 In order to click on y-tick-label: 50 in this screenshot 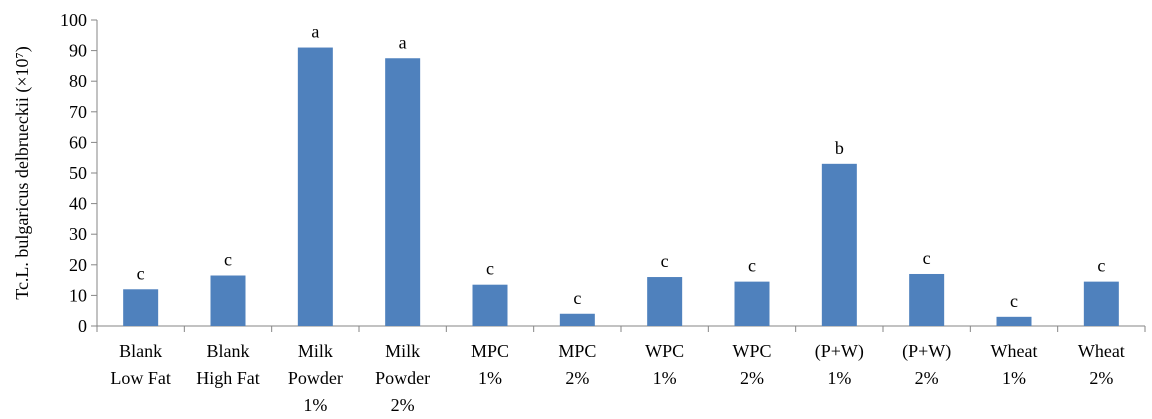, I will do `click(78, 173)`.